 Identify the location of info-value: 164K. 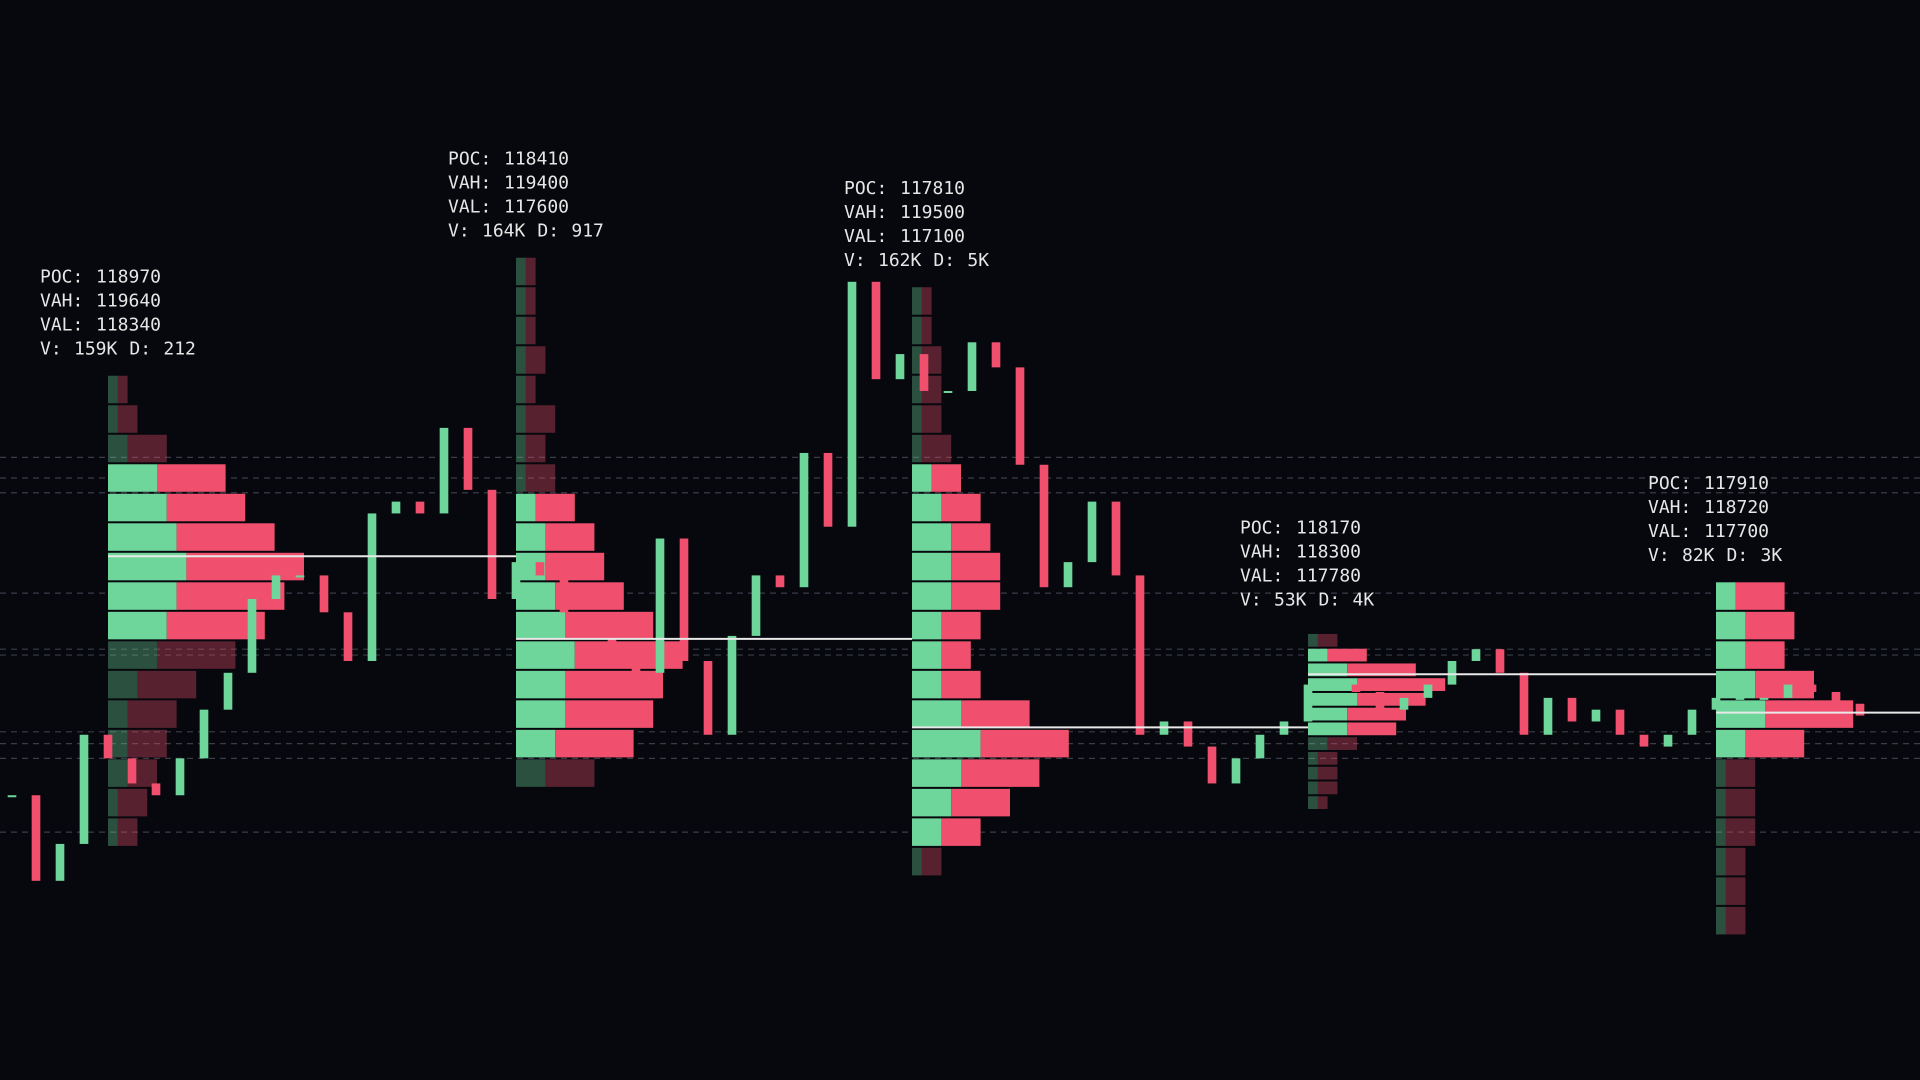
(504, 230).